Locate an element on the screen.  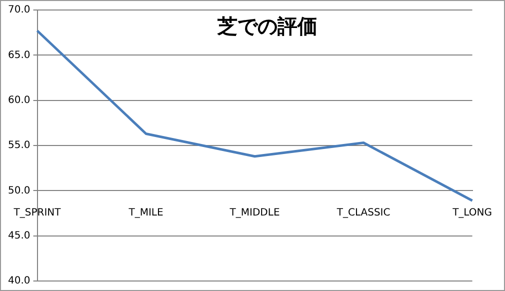
y-tick-label: 65.0 is located at coordinates (19, 55).